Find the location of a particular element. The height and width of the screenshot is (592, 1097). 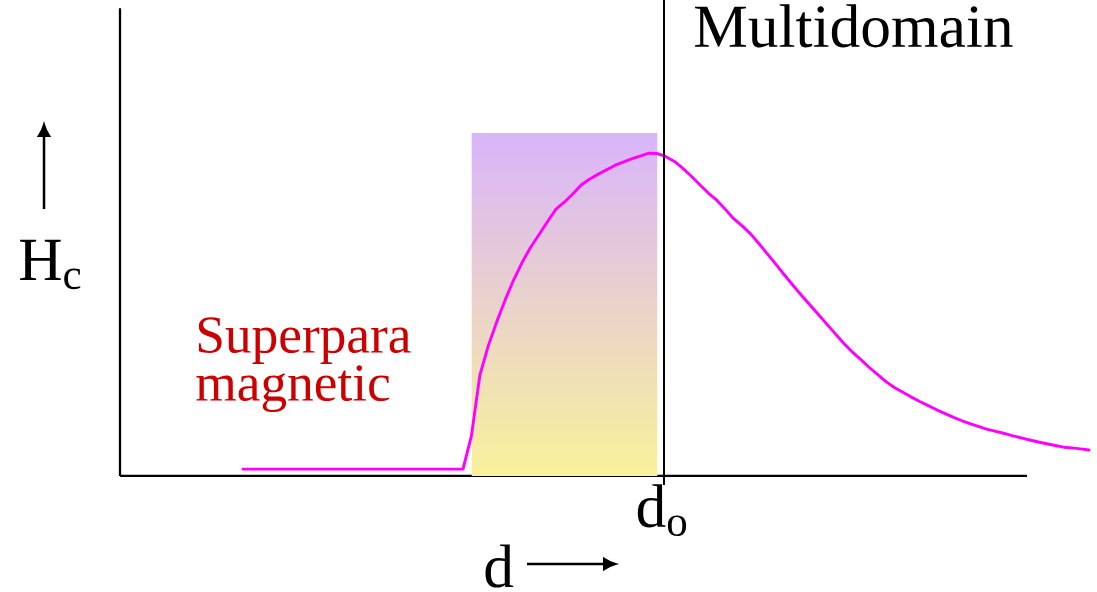

text: Multidomain is located at coordinates (854, 26).